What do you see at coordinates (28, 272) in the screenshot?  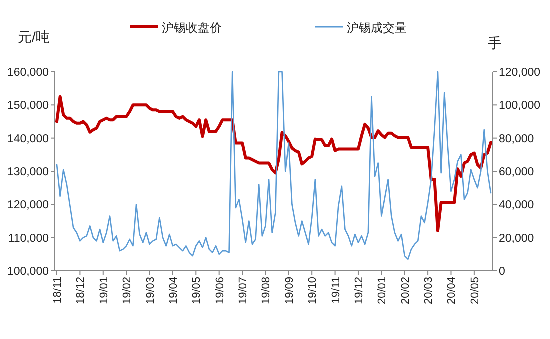 I see `y-tick-label: 100,000` at bounding box center [28, 272].